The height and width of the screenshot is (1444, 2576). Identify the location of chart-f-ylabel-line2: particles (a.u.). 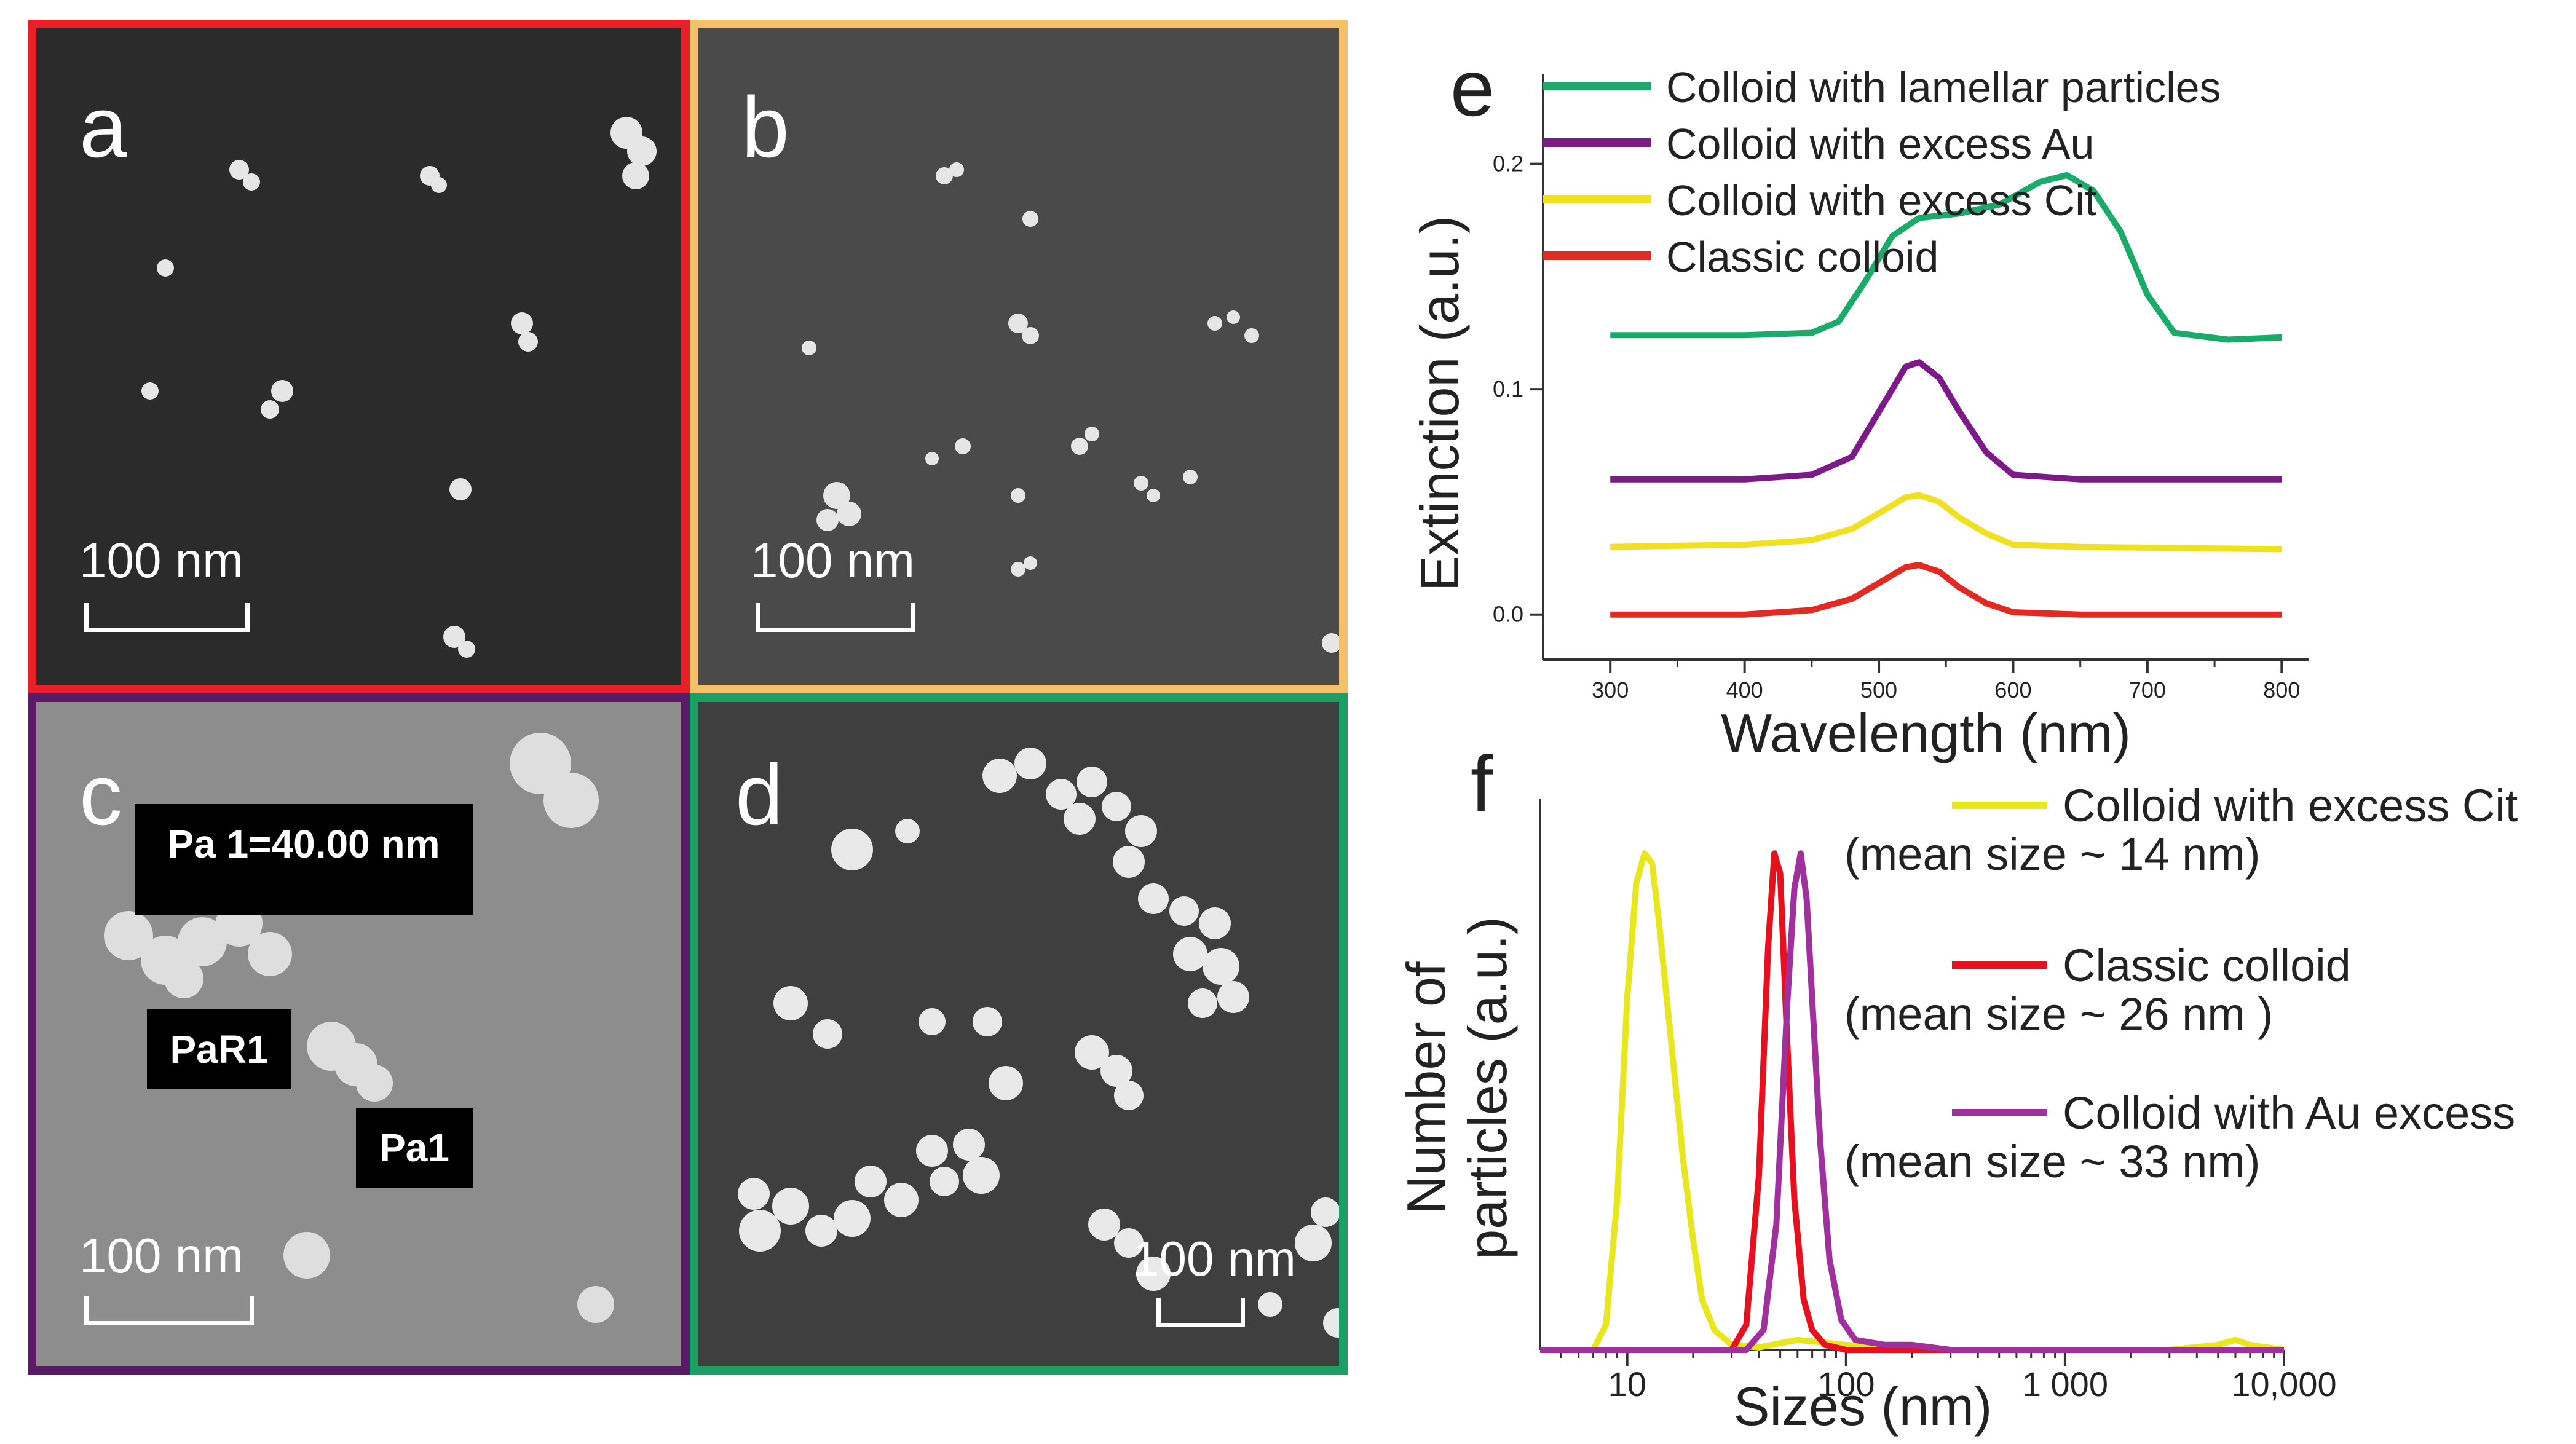
(1487, 1088).